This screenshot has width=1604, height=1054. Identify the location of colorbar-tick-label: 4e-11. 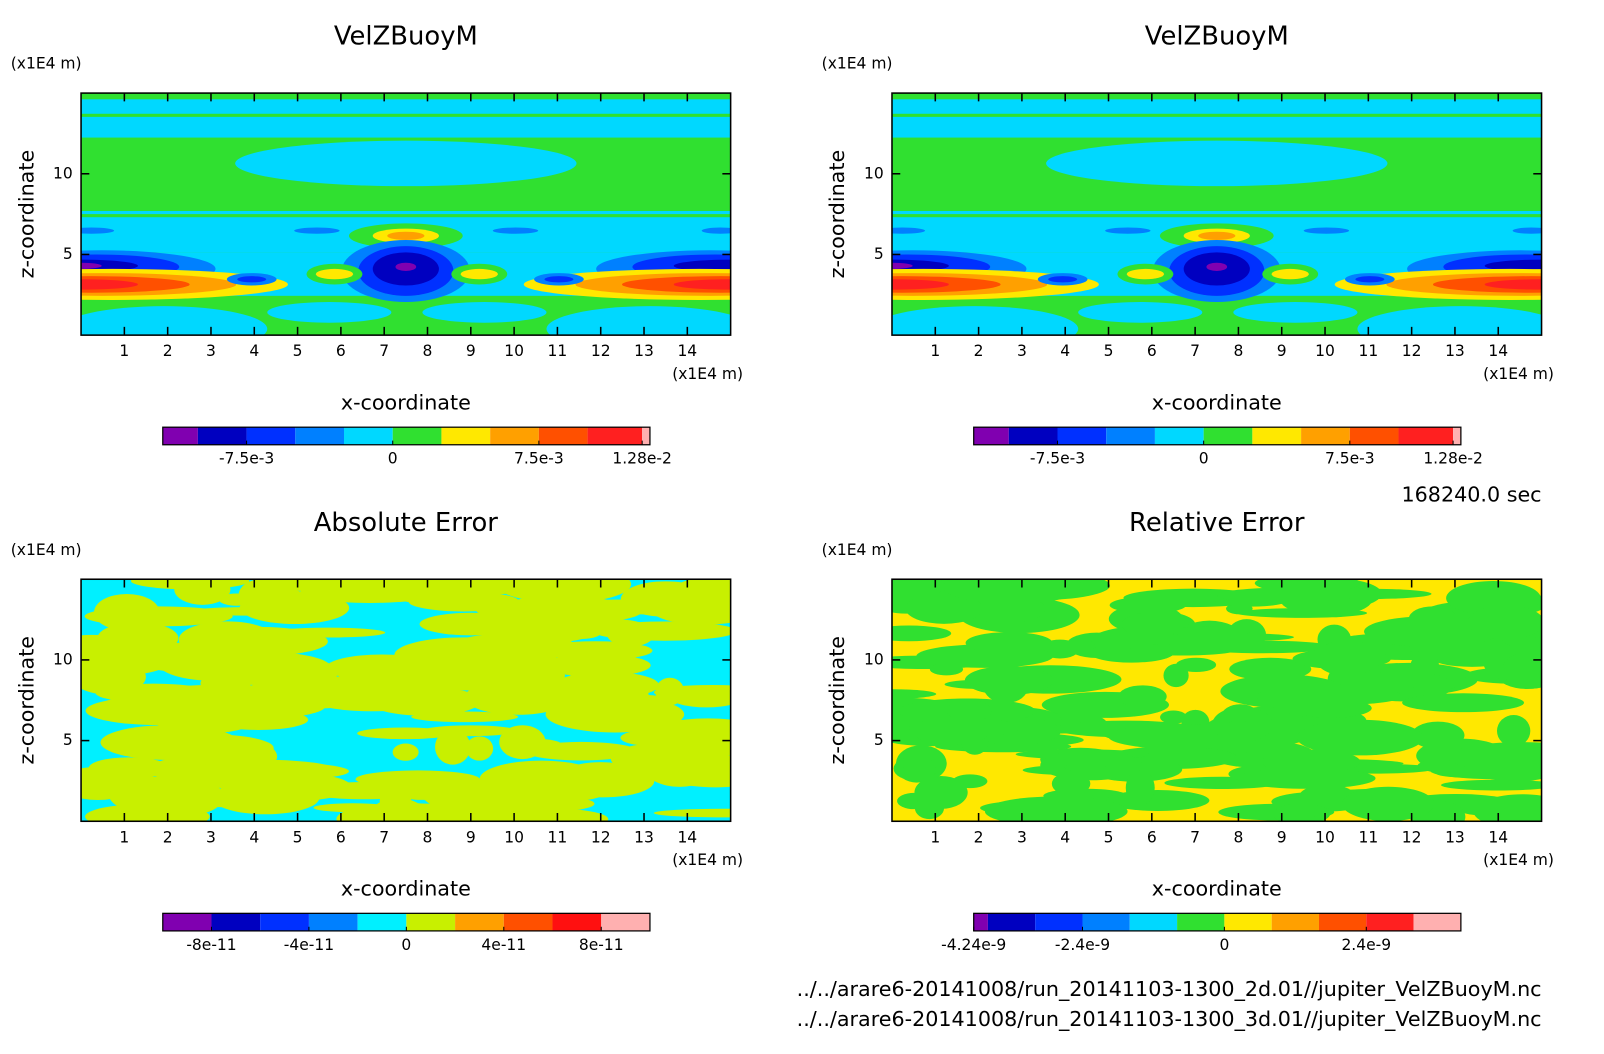
(503, 945).